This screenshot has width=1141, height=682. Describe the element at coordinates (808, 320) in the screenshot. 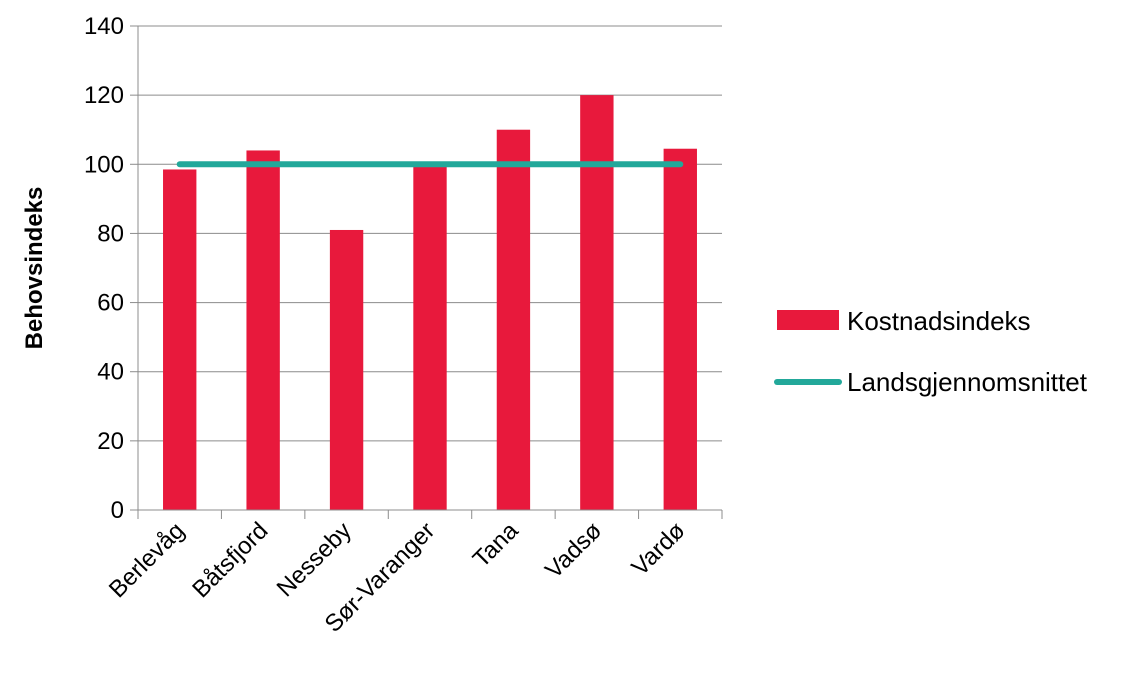

I see `legend-swatch-kostnadsindeks` at that location.